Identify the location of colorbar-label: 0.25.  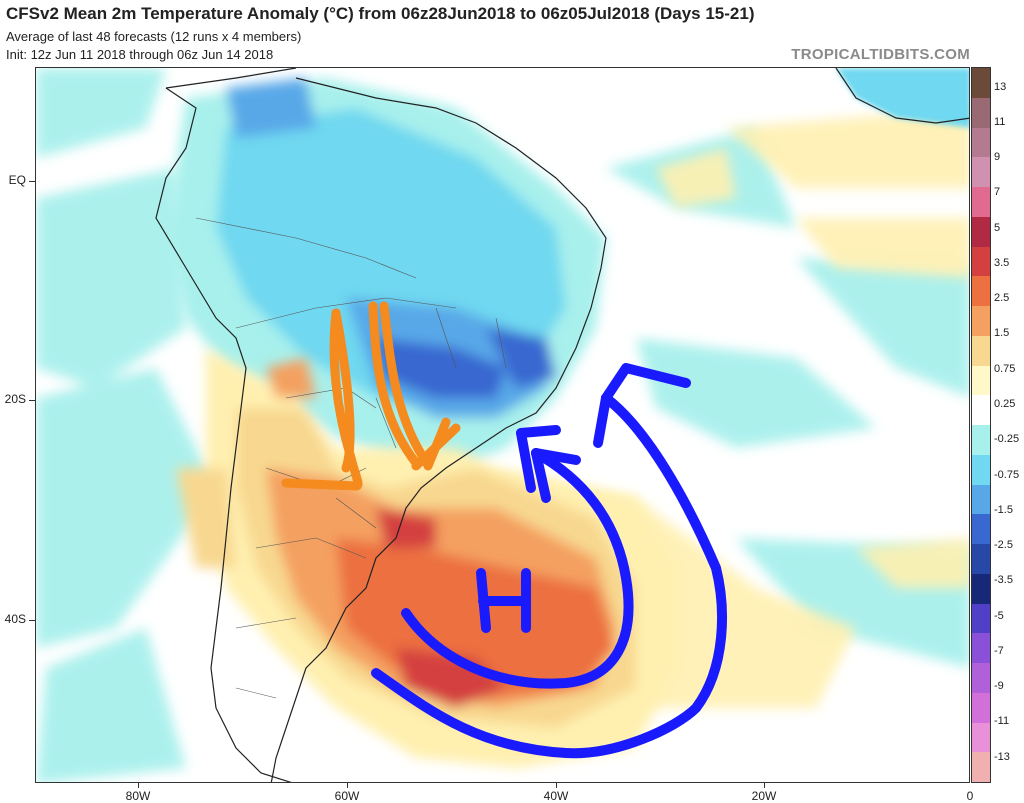
(1005, 403).